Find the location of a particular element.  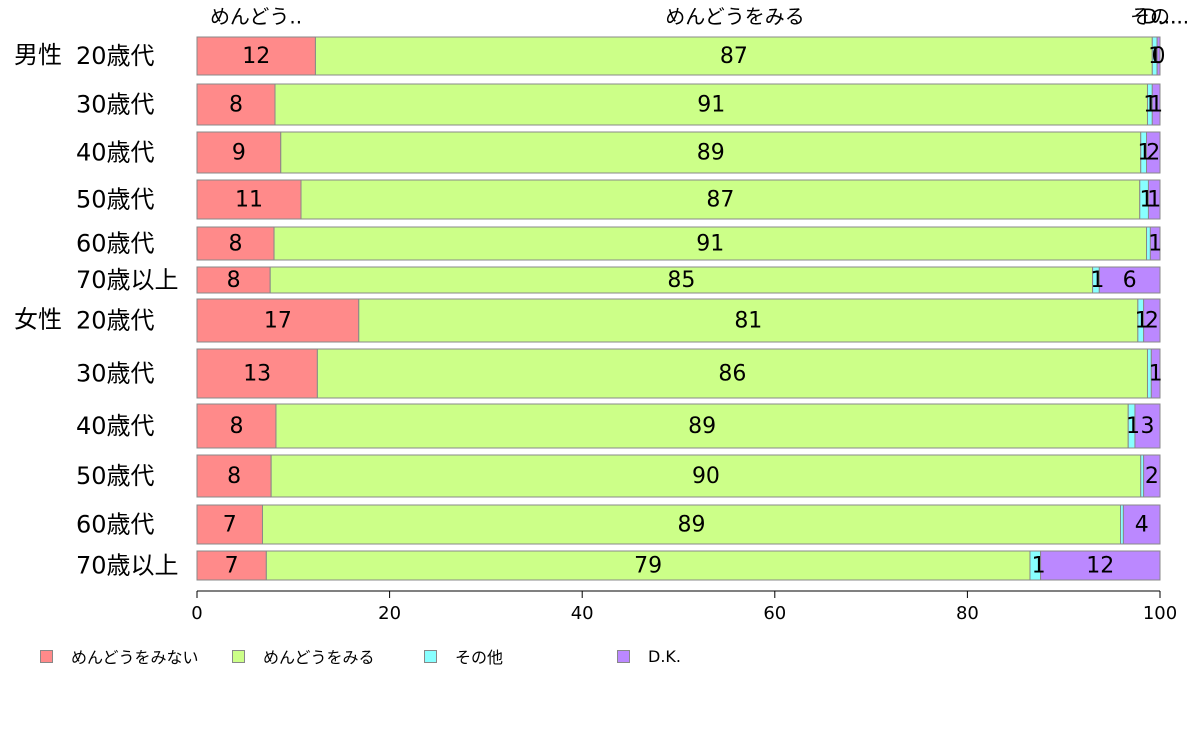

bar-segment-r7-s4 is located at coordinates (1152, 320).